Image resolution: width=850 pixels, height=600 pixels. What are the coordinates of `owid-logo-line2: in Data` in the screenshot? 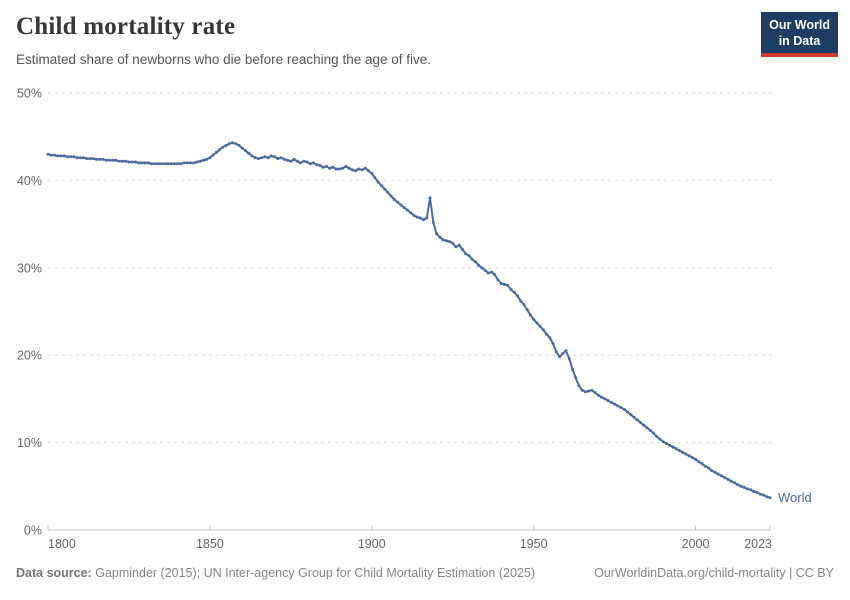 It's located at (799, 41).